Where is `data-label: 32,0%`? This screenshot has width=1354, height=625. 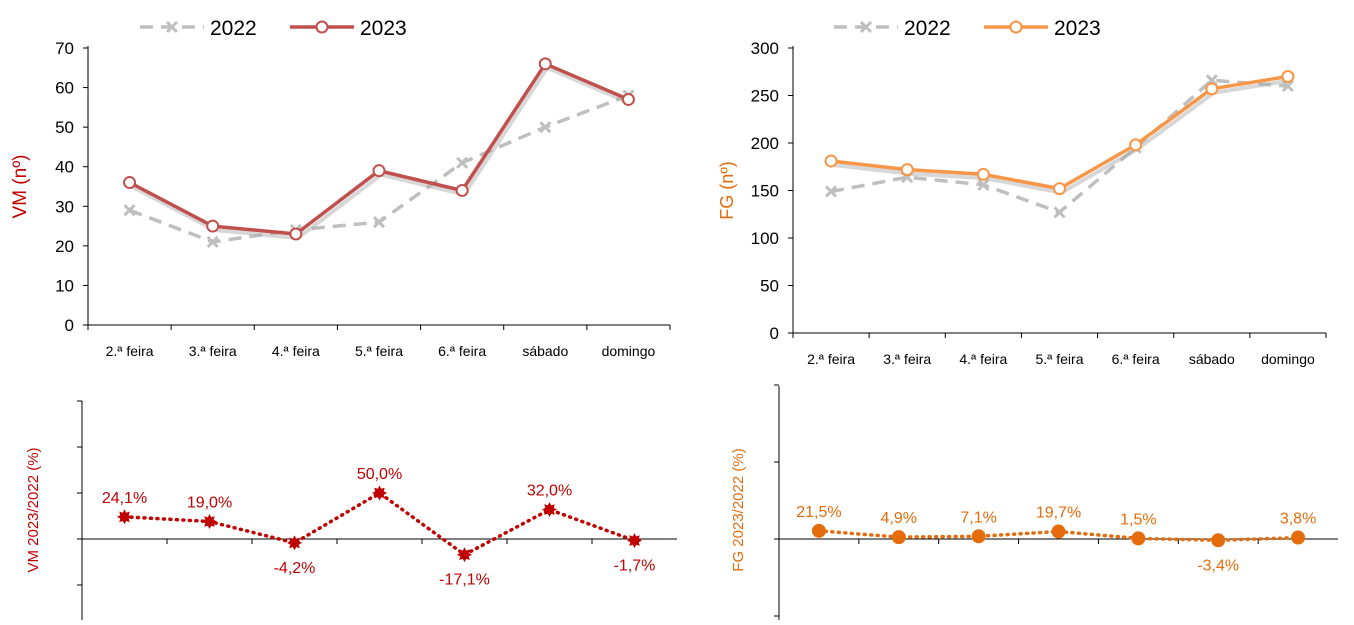
data-label: 32,0% is located at coordinates (549, 491).